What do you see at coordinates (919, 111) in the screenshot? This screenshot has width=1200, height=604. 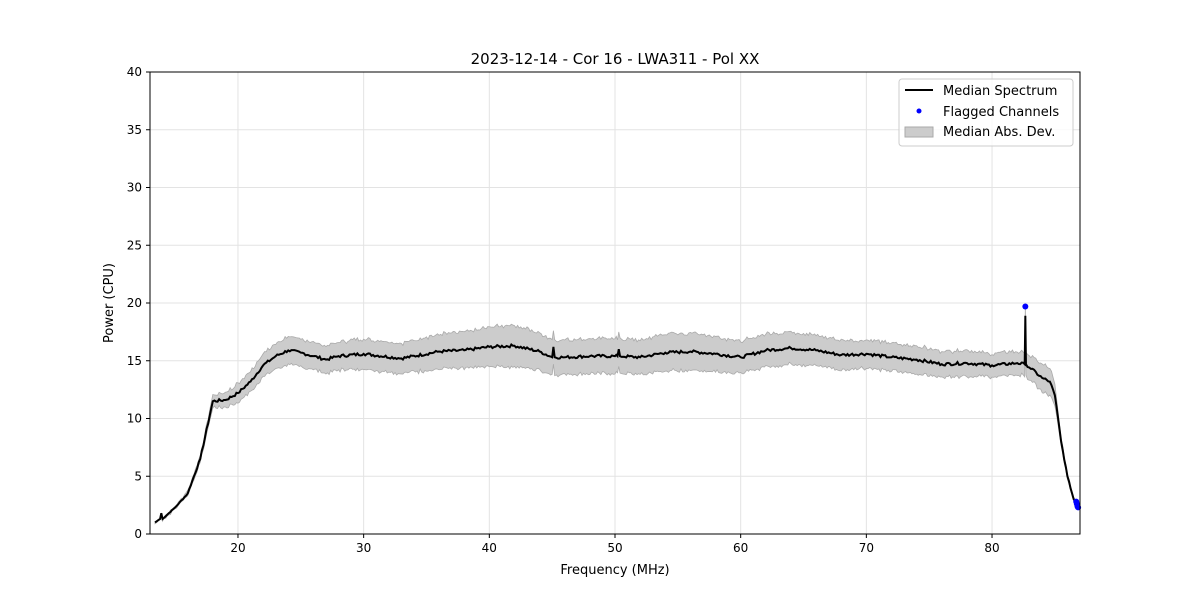 I see `legend-dot-swatch` at bounding box center [919, 111].